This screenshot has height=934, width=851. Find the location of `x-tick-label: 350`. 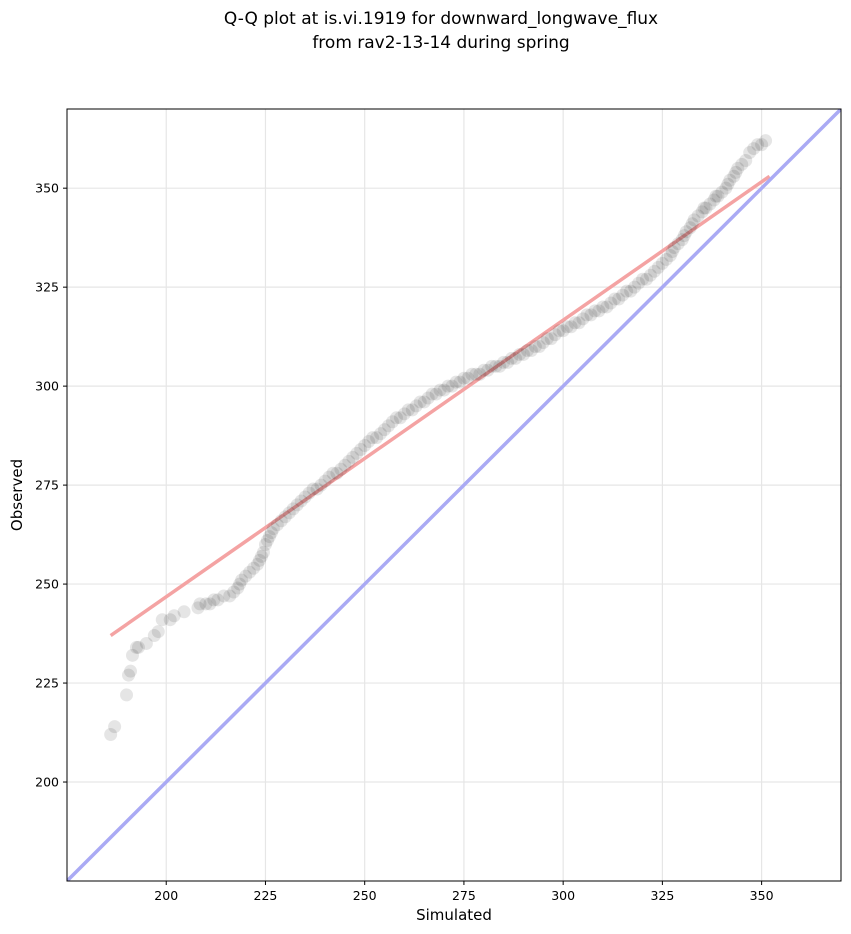

x-tick-label: 350 is located at coordinates (762, 895).